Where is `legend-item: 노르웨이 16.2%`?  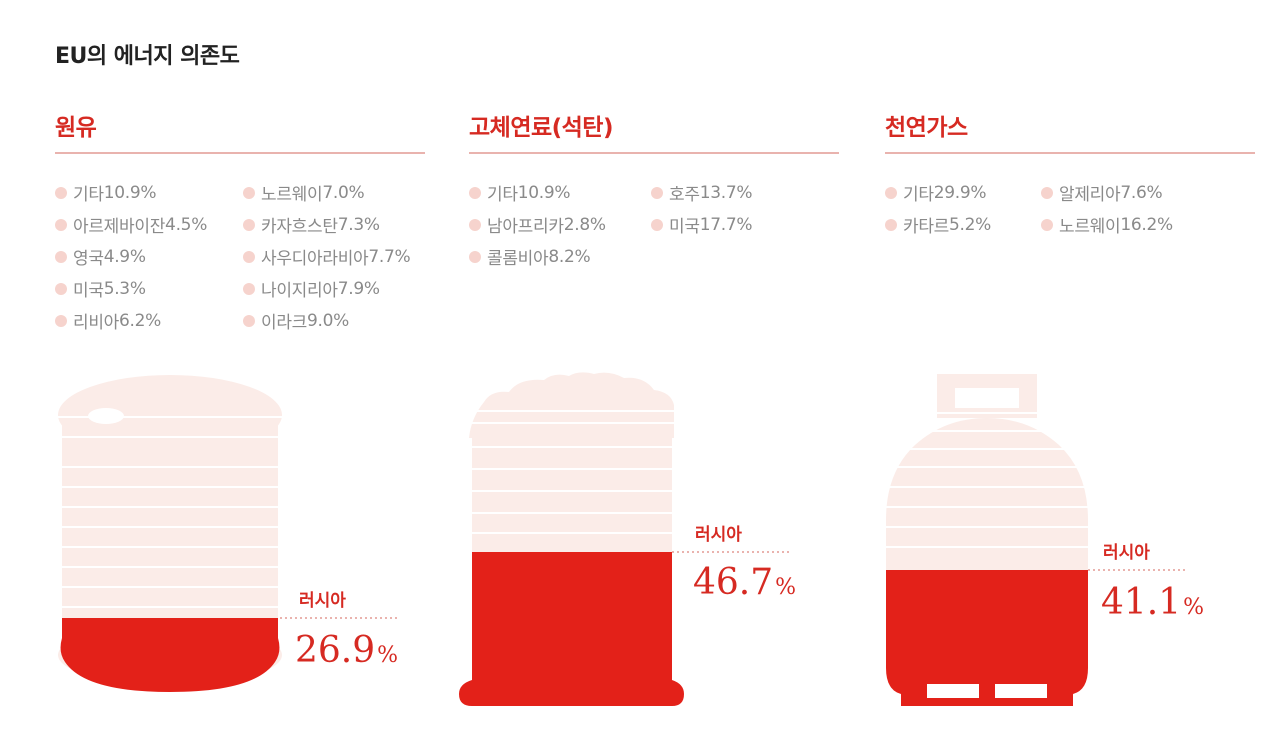
legend-item: 노르웨이 16.2% is located at coordinates (1107, 224).